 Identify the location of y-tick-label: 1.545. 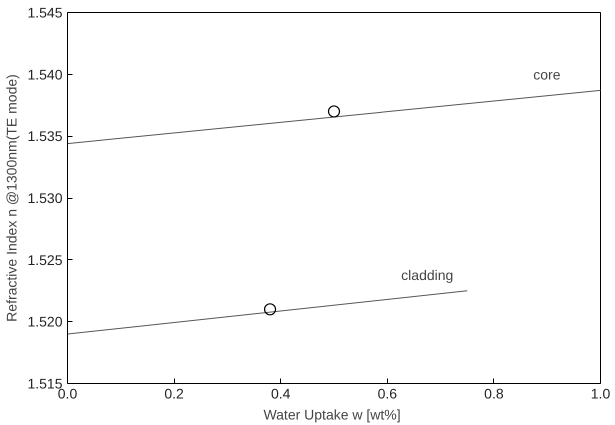
(45, 12).